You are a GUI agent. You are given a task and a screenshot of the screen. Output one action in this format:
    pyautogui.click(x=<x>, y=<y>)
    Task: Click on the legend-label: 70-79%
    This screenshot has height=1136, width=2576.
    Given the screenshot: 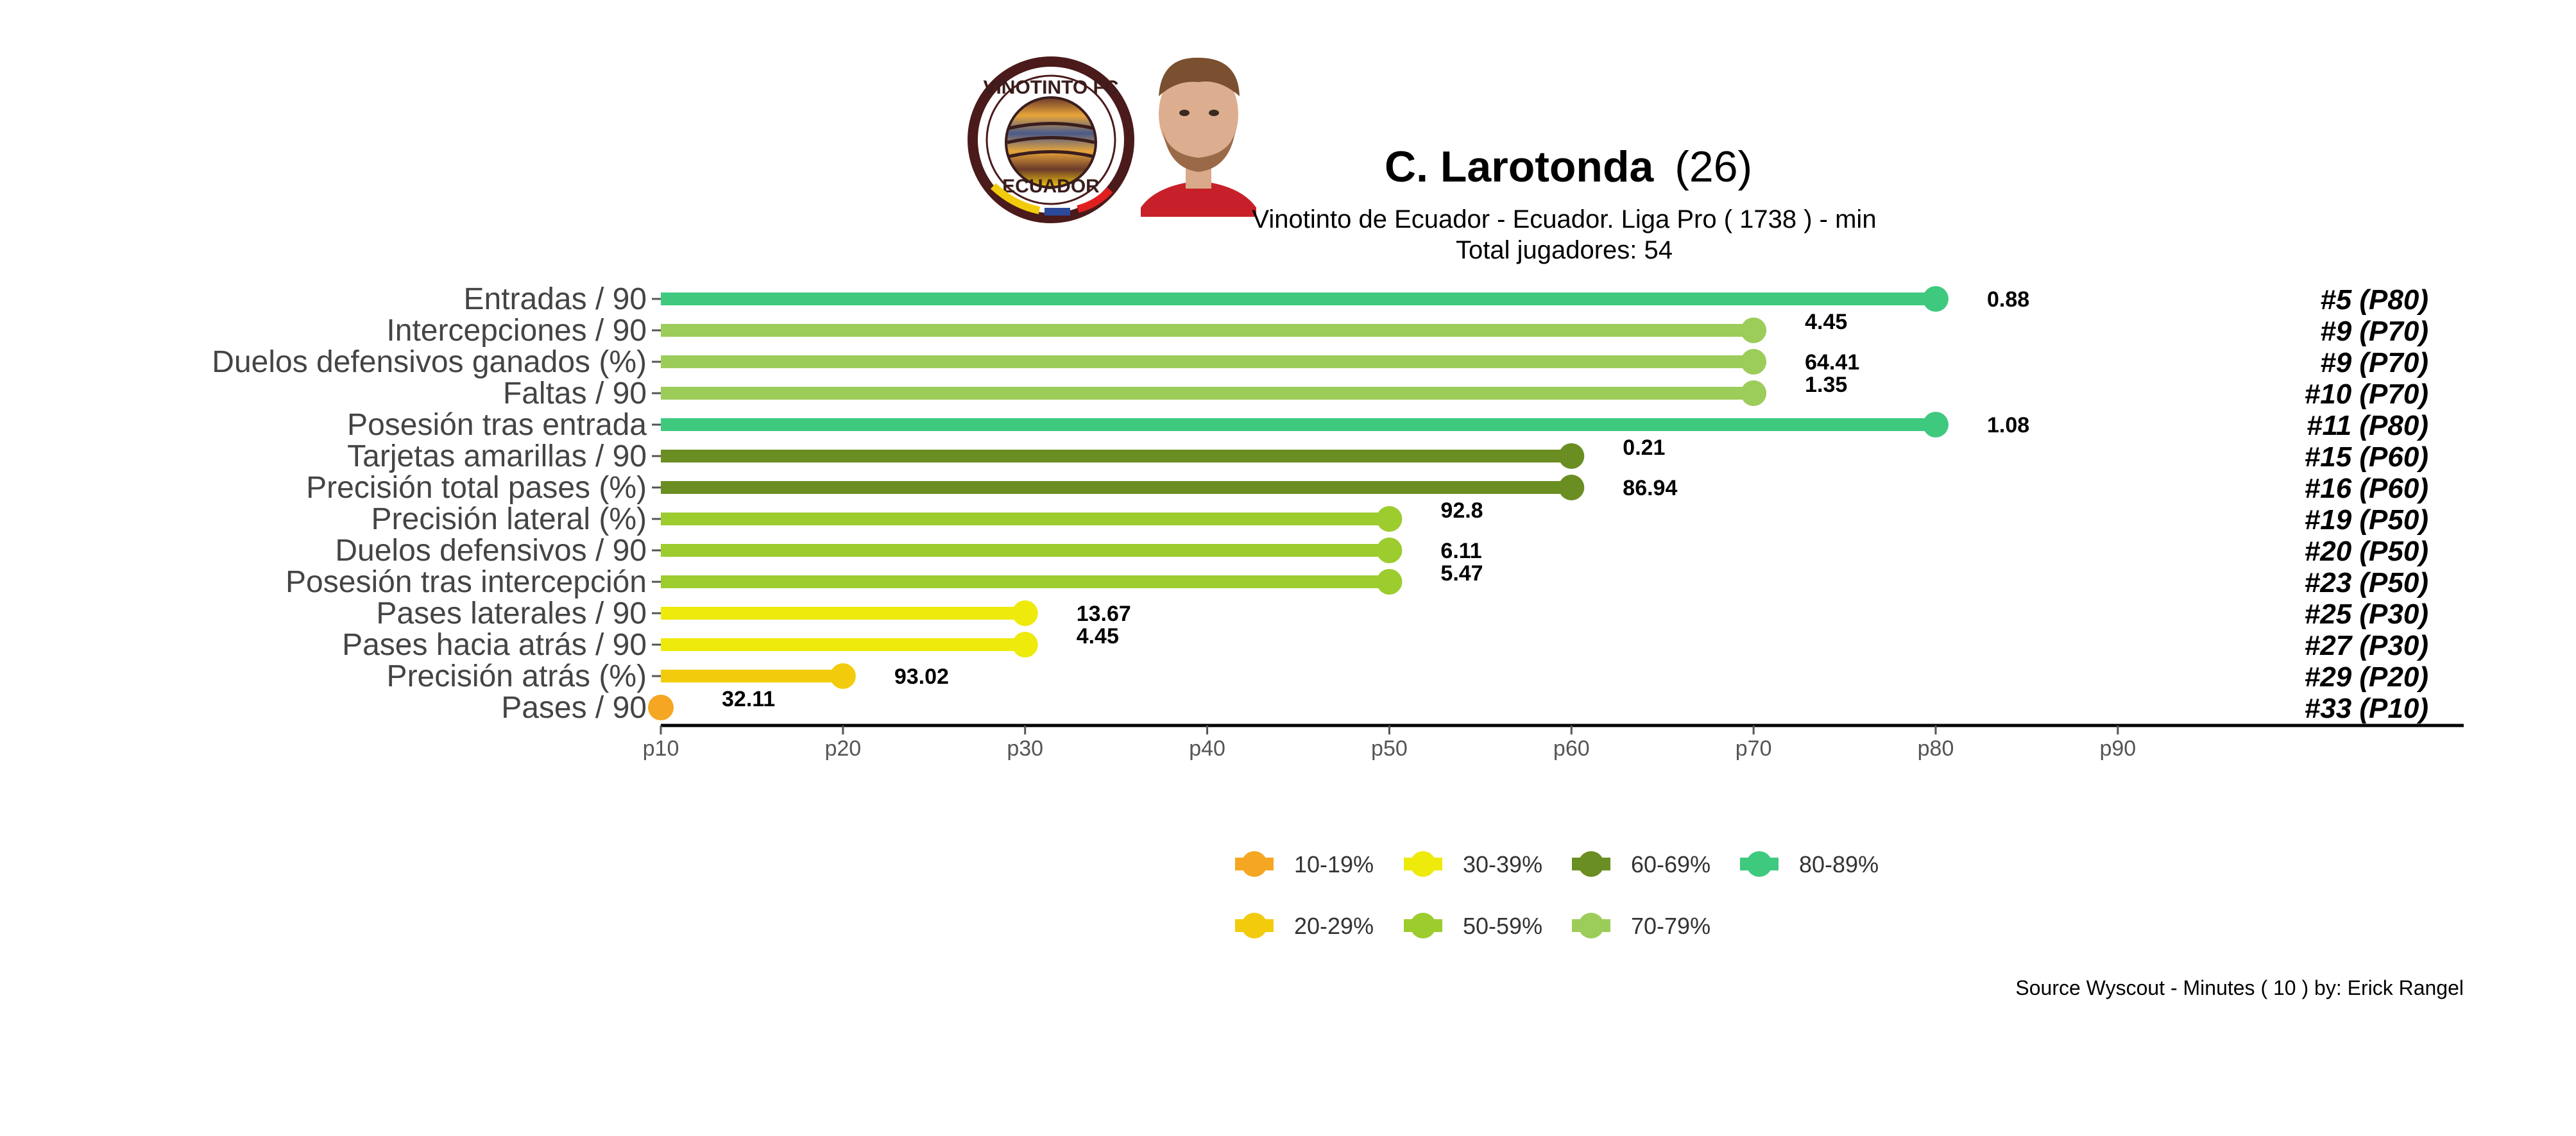 What is the action you would take?
    pyautogui.click(x=1670, y=926)
    